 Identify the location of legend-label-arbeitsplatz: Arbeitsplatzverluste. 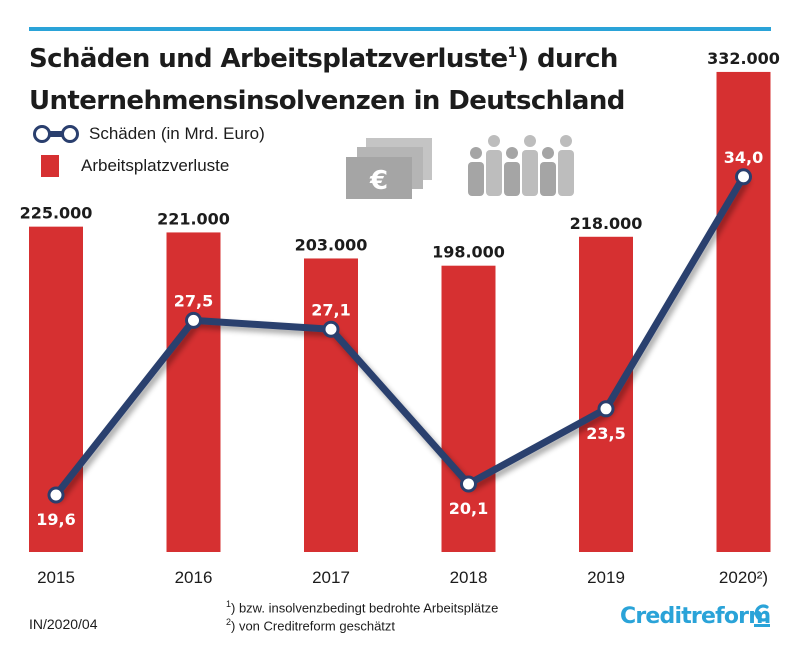
(155, 165).